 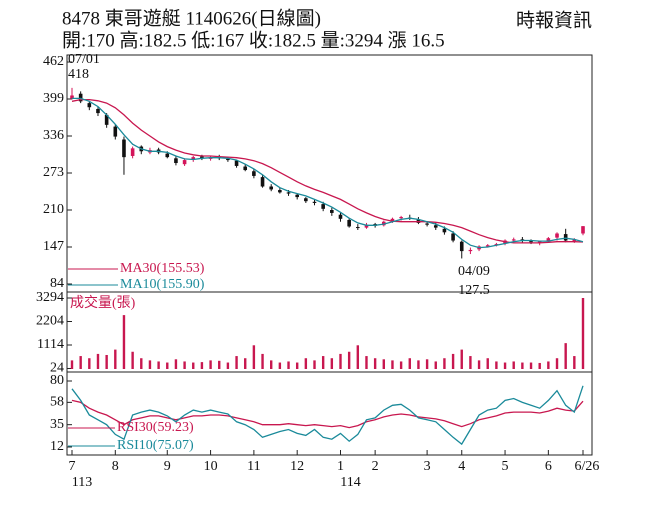 I want to click on x-tick-label: 2, so click(x=375, y=466).